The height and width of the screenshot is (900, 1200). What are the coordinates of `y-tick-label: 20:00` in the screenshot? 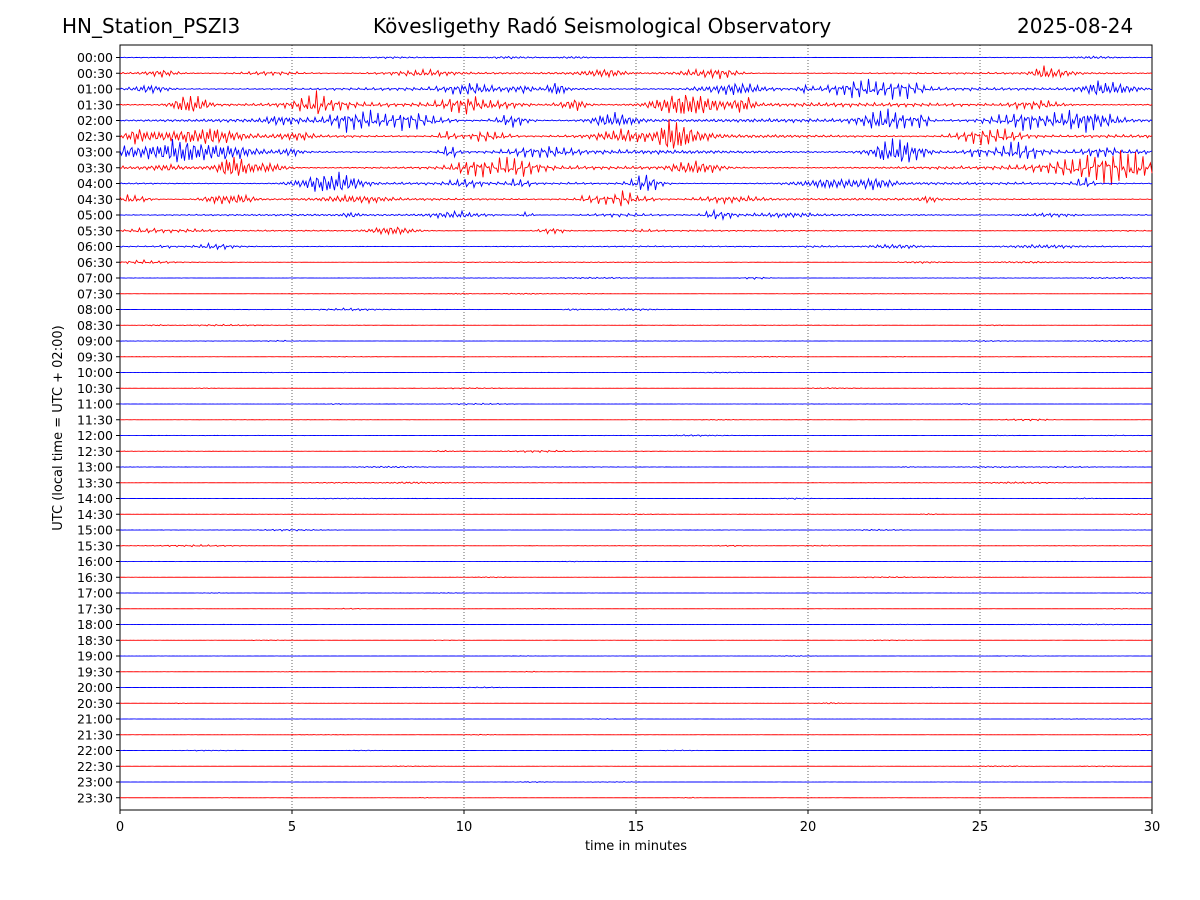 It's located at (95, 687).